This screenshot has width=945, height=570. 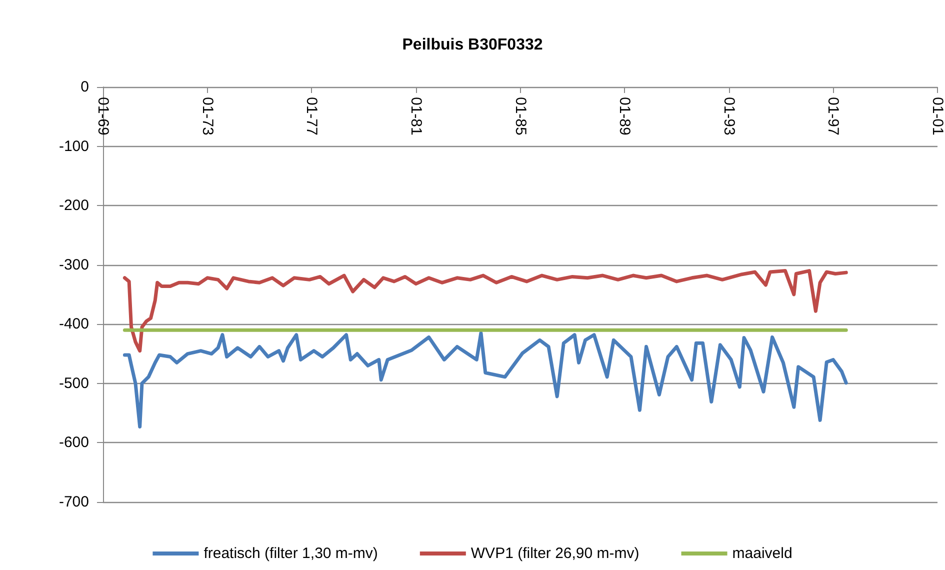 What do you see at coordinates (762, 553) in the screenshot?
I see `legend-label: maaiveld` at bounding box center [762, 553].